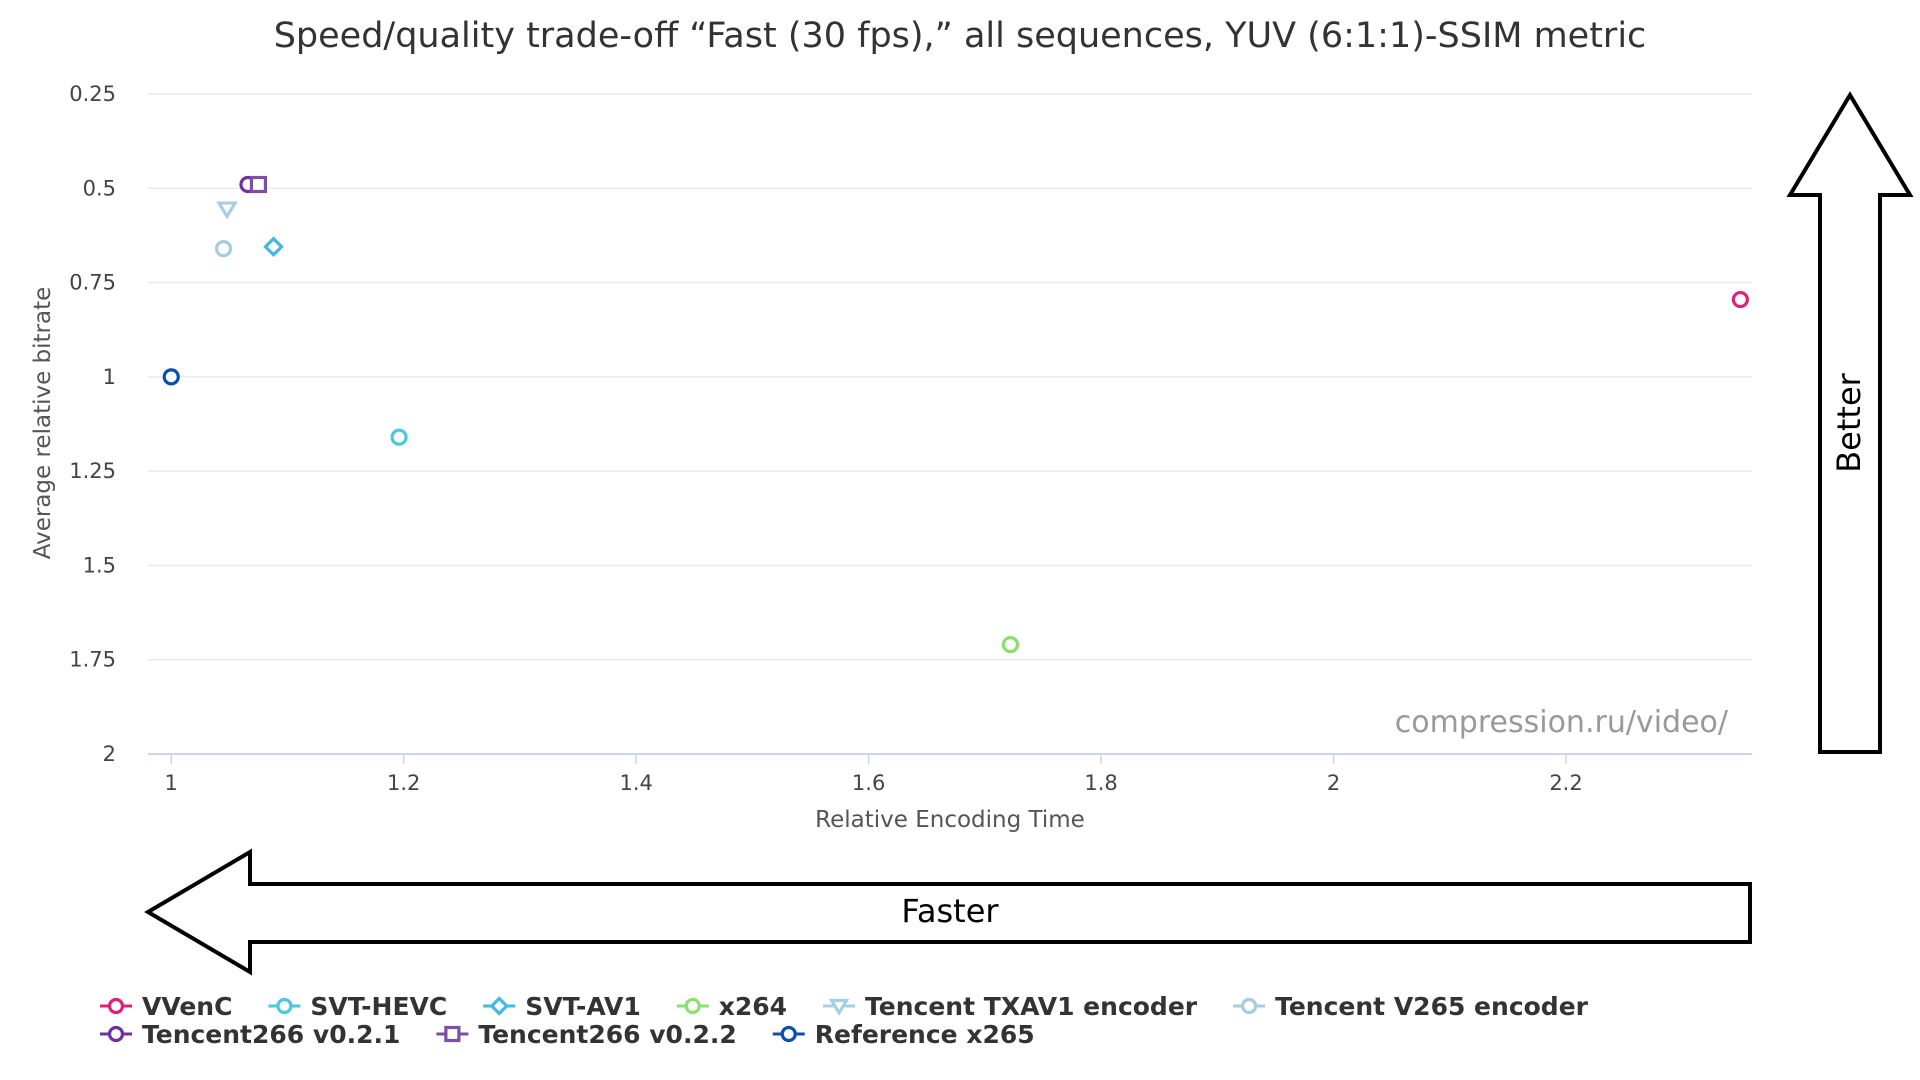 The height and width of the screenshot is (1080, 1920). I want to click on legend-label: Tencent TXAV1 encoder, so click(1031, 1006).